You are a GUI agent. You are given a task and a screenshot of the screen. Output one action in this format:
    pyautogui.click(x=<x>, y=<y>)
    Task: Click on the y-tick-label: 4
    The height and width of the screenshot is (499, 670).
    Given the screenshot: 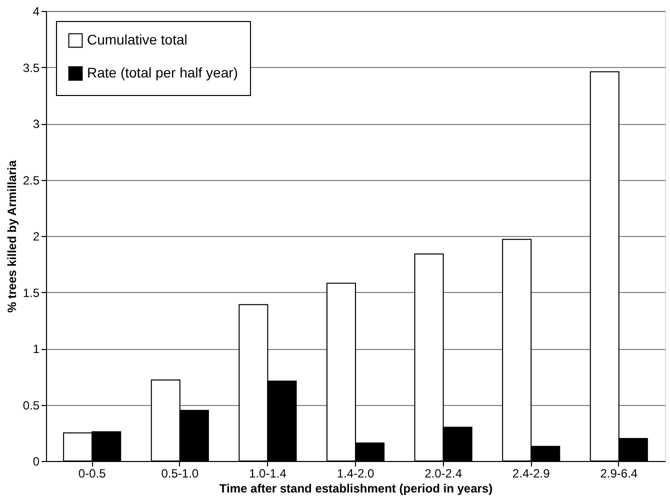 What is the action you would take?
    pyautogui.click(x=36, y=11)
    